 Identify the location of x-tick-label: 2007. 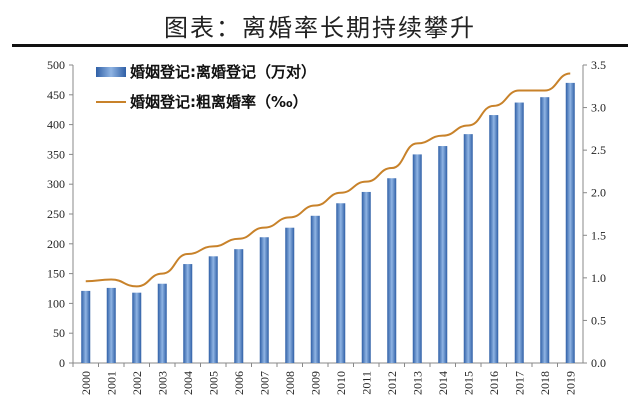
(264, 383).